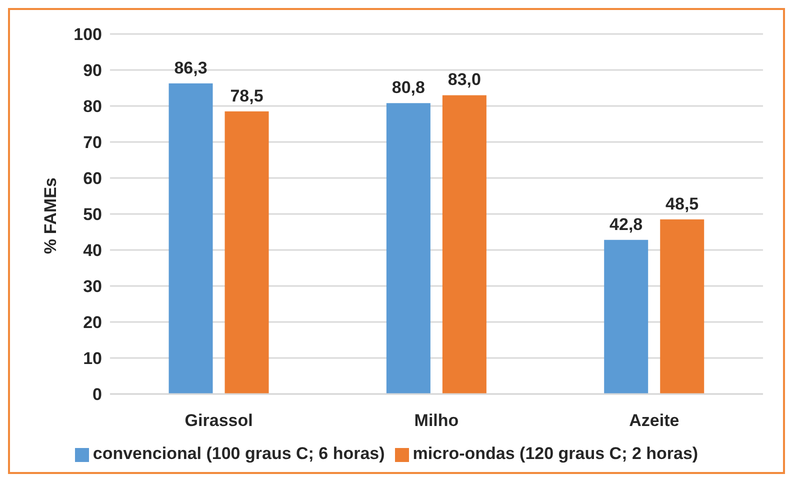 Image resolution: width=791 pixels, height=484 pixels. What do you see at coordinates (92, 178) in the screenshot?
I see `y-tick-label: 60` at bounding box center [92, 178].